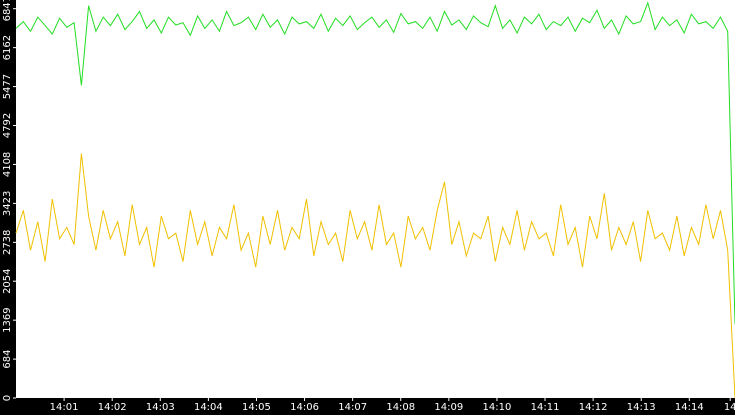 The width and height of the screenshot is (735, 415). I want to click on x-tick-label: 14:08, so click(400, 407).